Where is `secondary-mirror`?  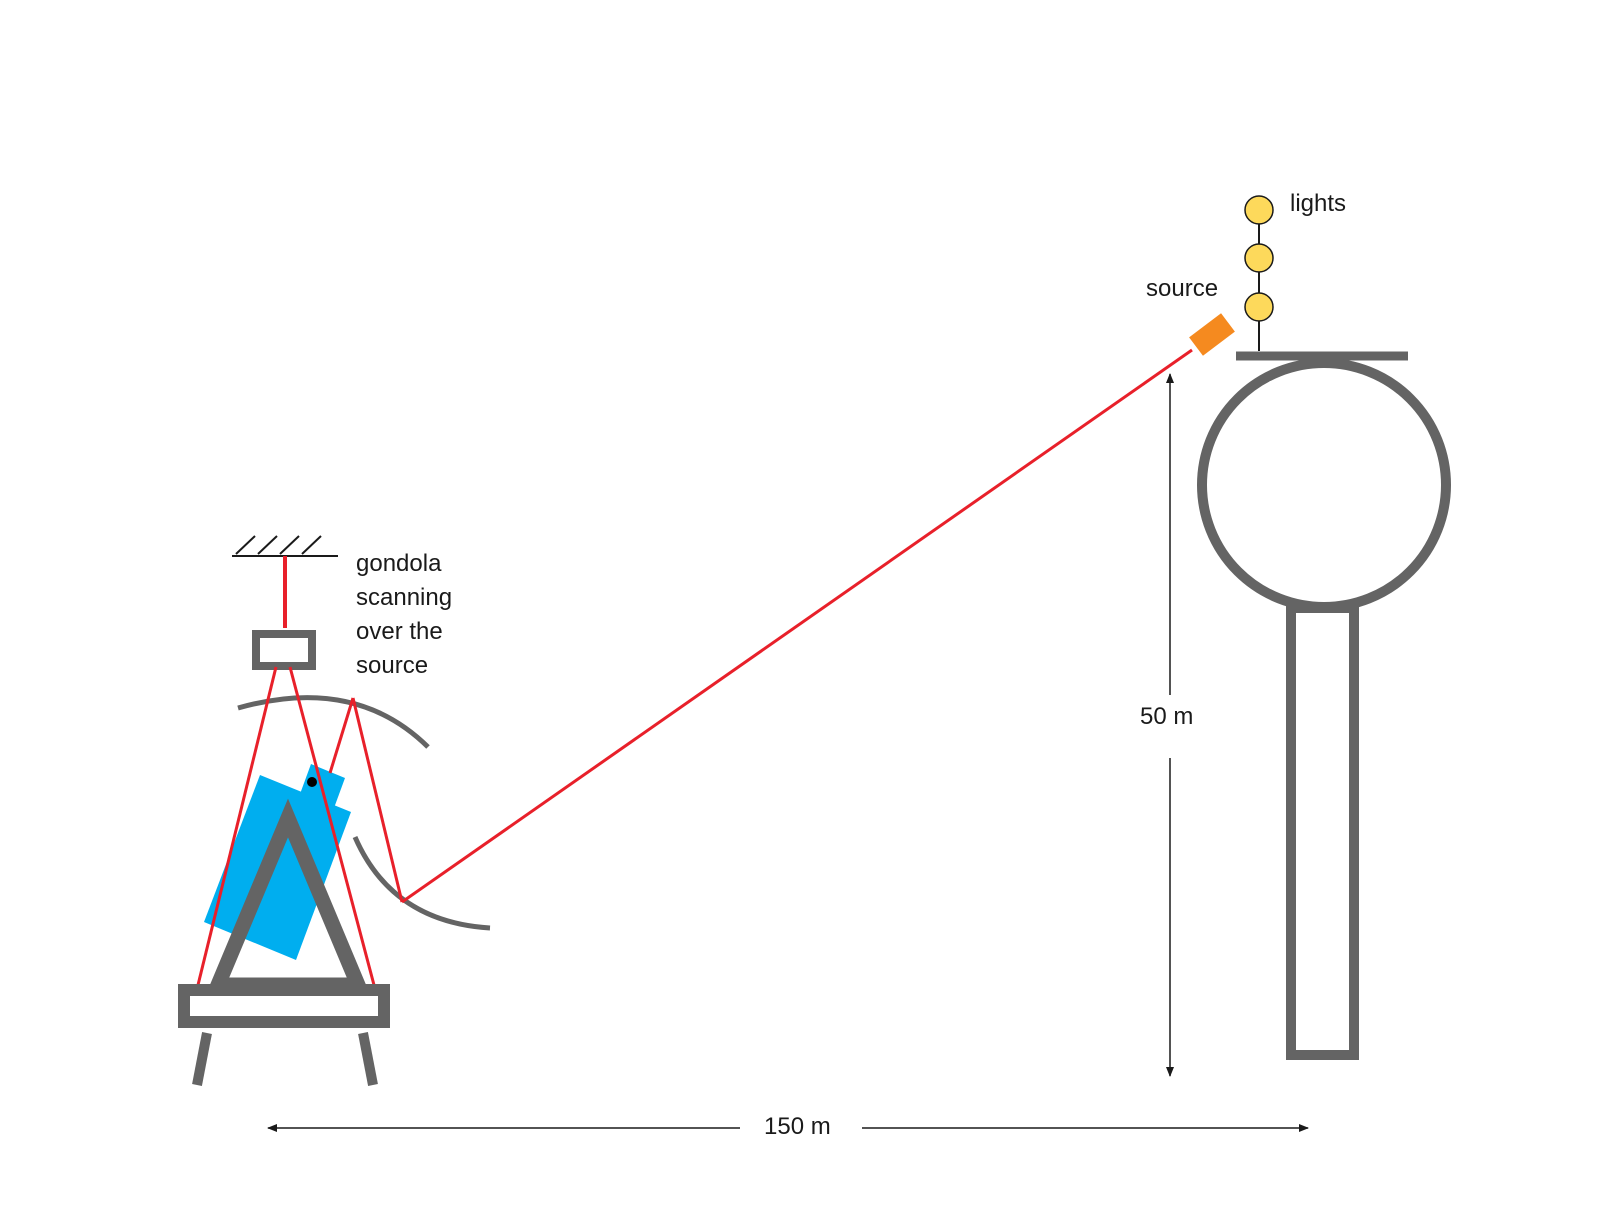 secondary-mirror is located at coordinates (333, 722).